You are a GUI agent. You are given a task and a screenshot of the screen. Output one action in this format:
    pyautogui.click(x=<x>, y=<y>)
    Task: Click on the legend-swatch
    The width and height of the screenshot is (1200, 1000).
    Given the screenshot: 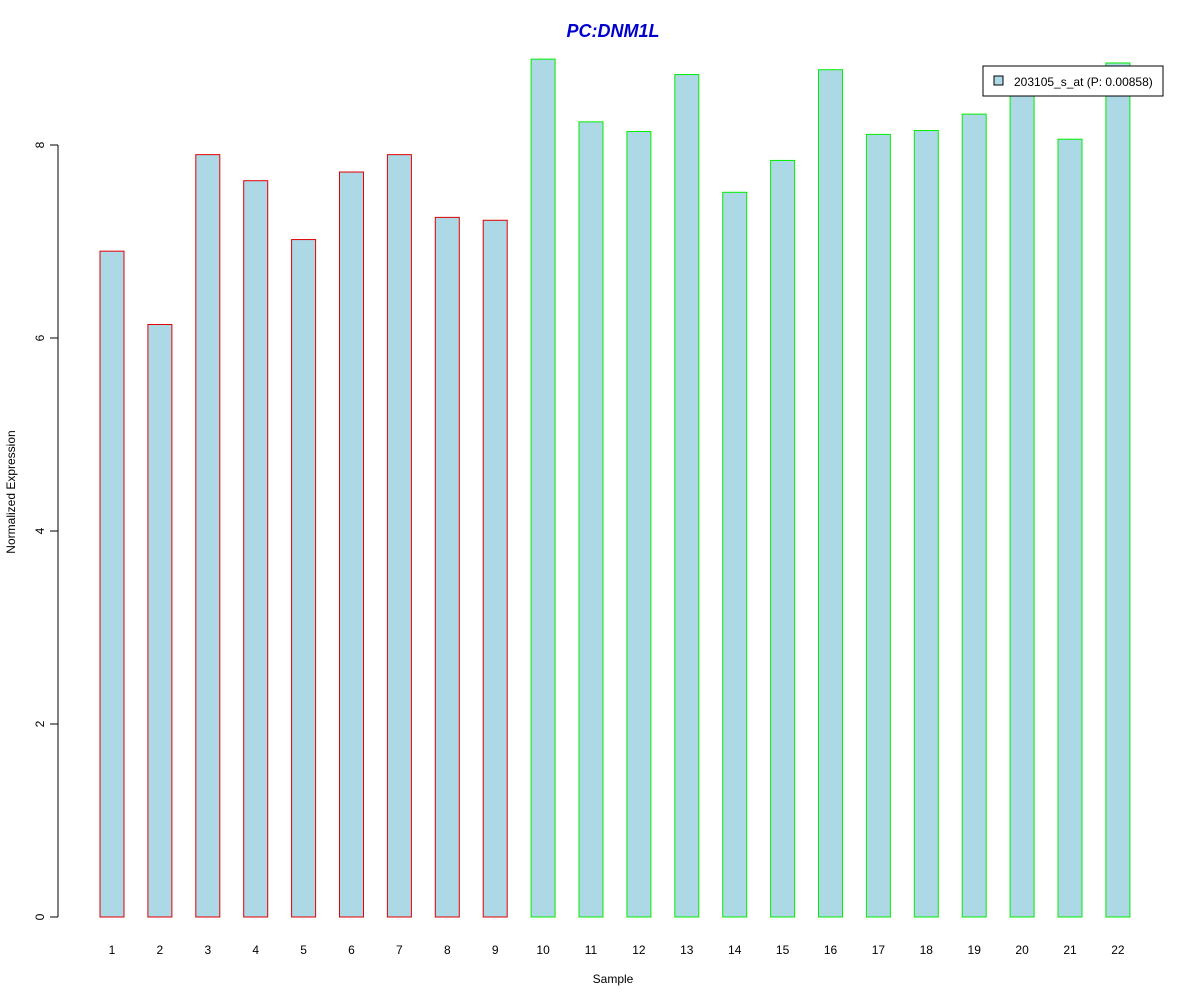 What is the action you would take?
    pyautogui.click(x=998, y=80)
    